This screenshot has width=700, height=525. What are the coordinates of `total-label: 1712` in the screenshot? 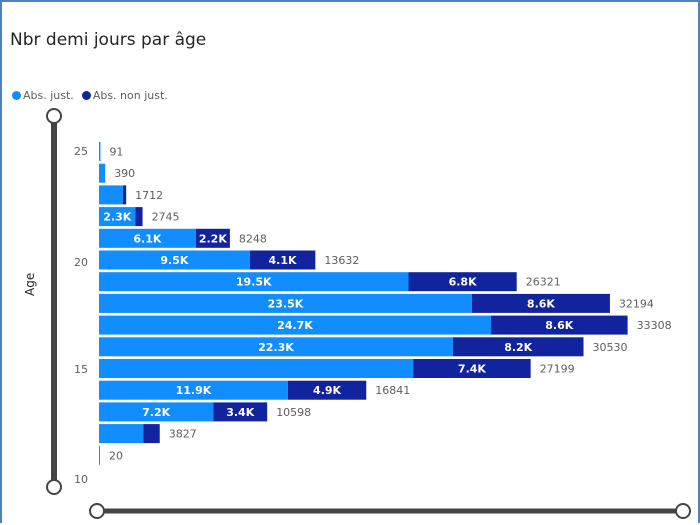 It's located at (149, 195).